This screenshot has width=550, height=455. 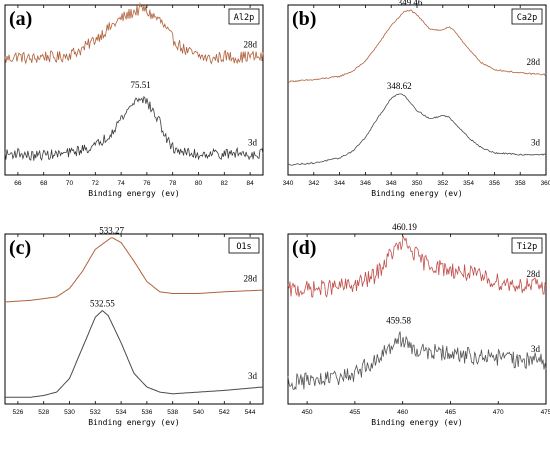 What do you see at coordinates (172, 412) in the screenshot?
I see `x-tick-label: 538` at bounding box center [172, 412].